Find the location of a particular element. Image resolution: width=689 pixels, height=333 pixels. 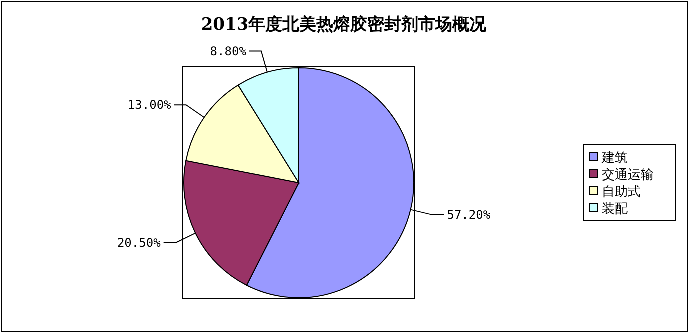

data-label: 8.80% is located at coordinates (229, 51).